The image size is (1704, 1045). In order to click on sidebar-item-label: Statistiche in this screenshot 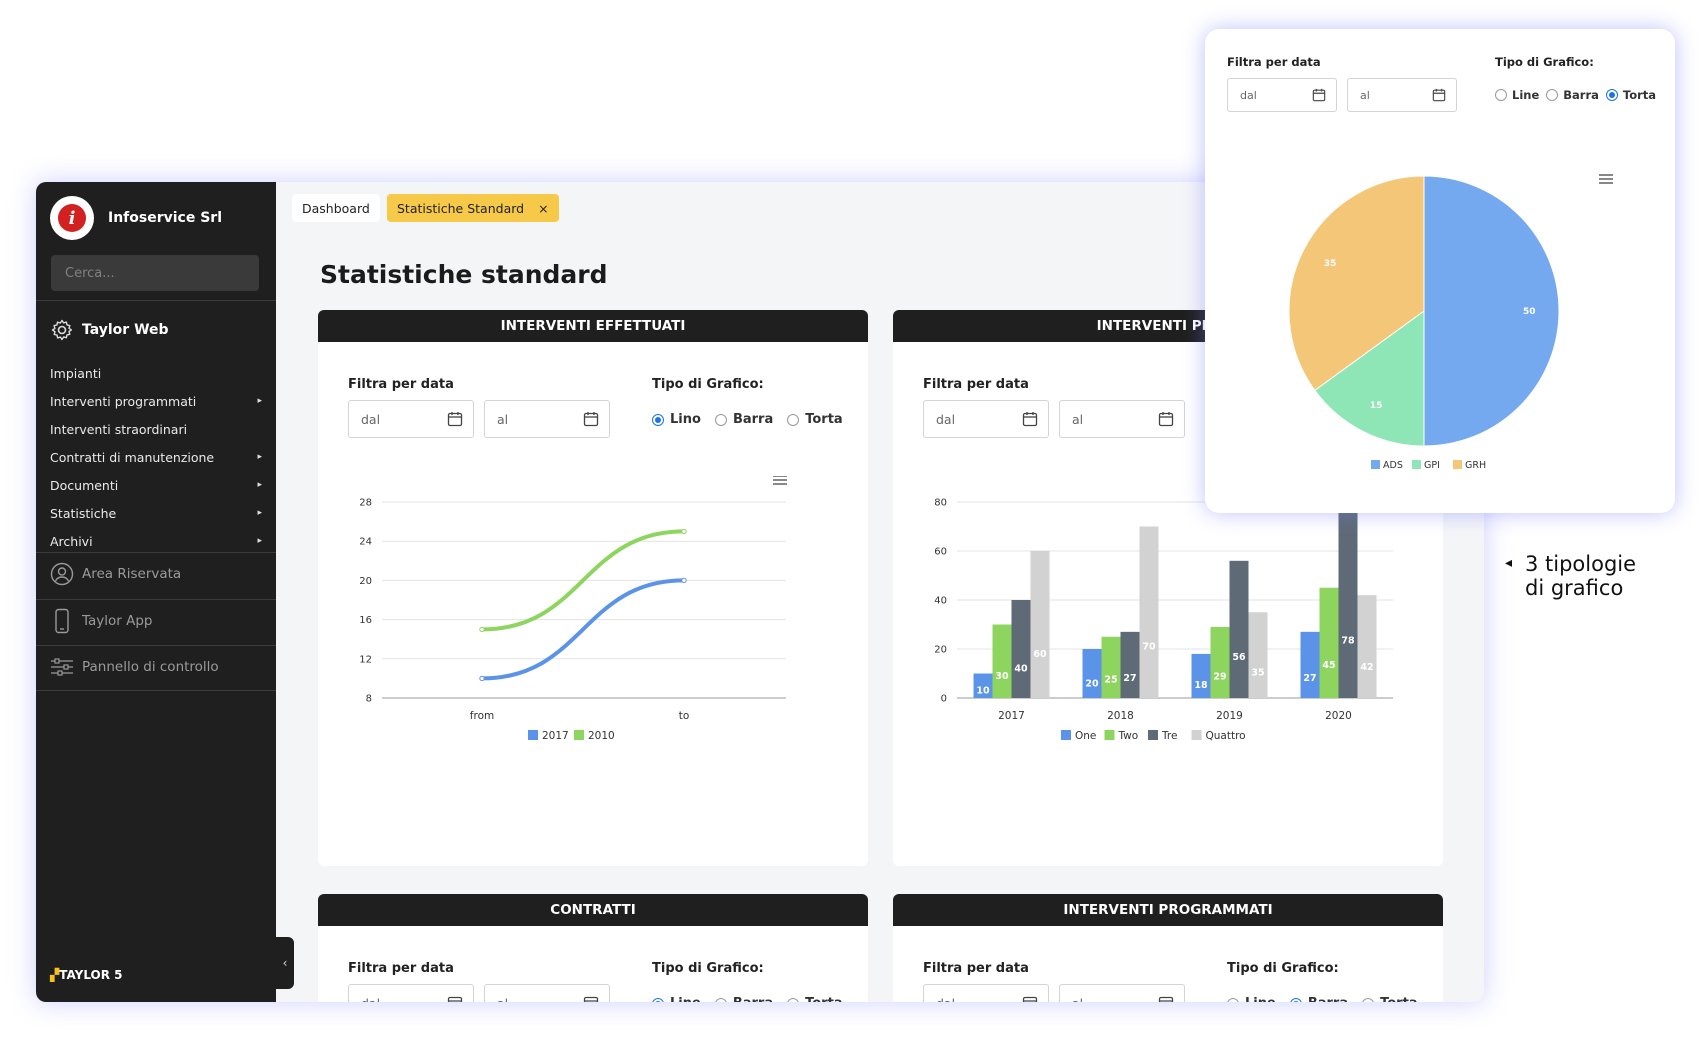, I will do `click(83, 513)`.